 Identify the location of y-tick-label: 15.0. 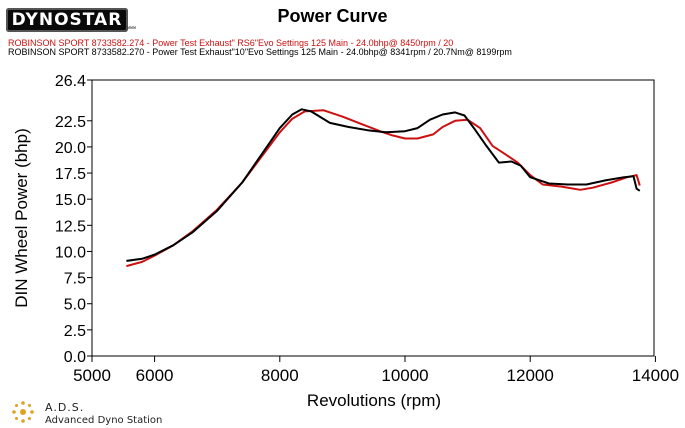
(70, 200).